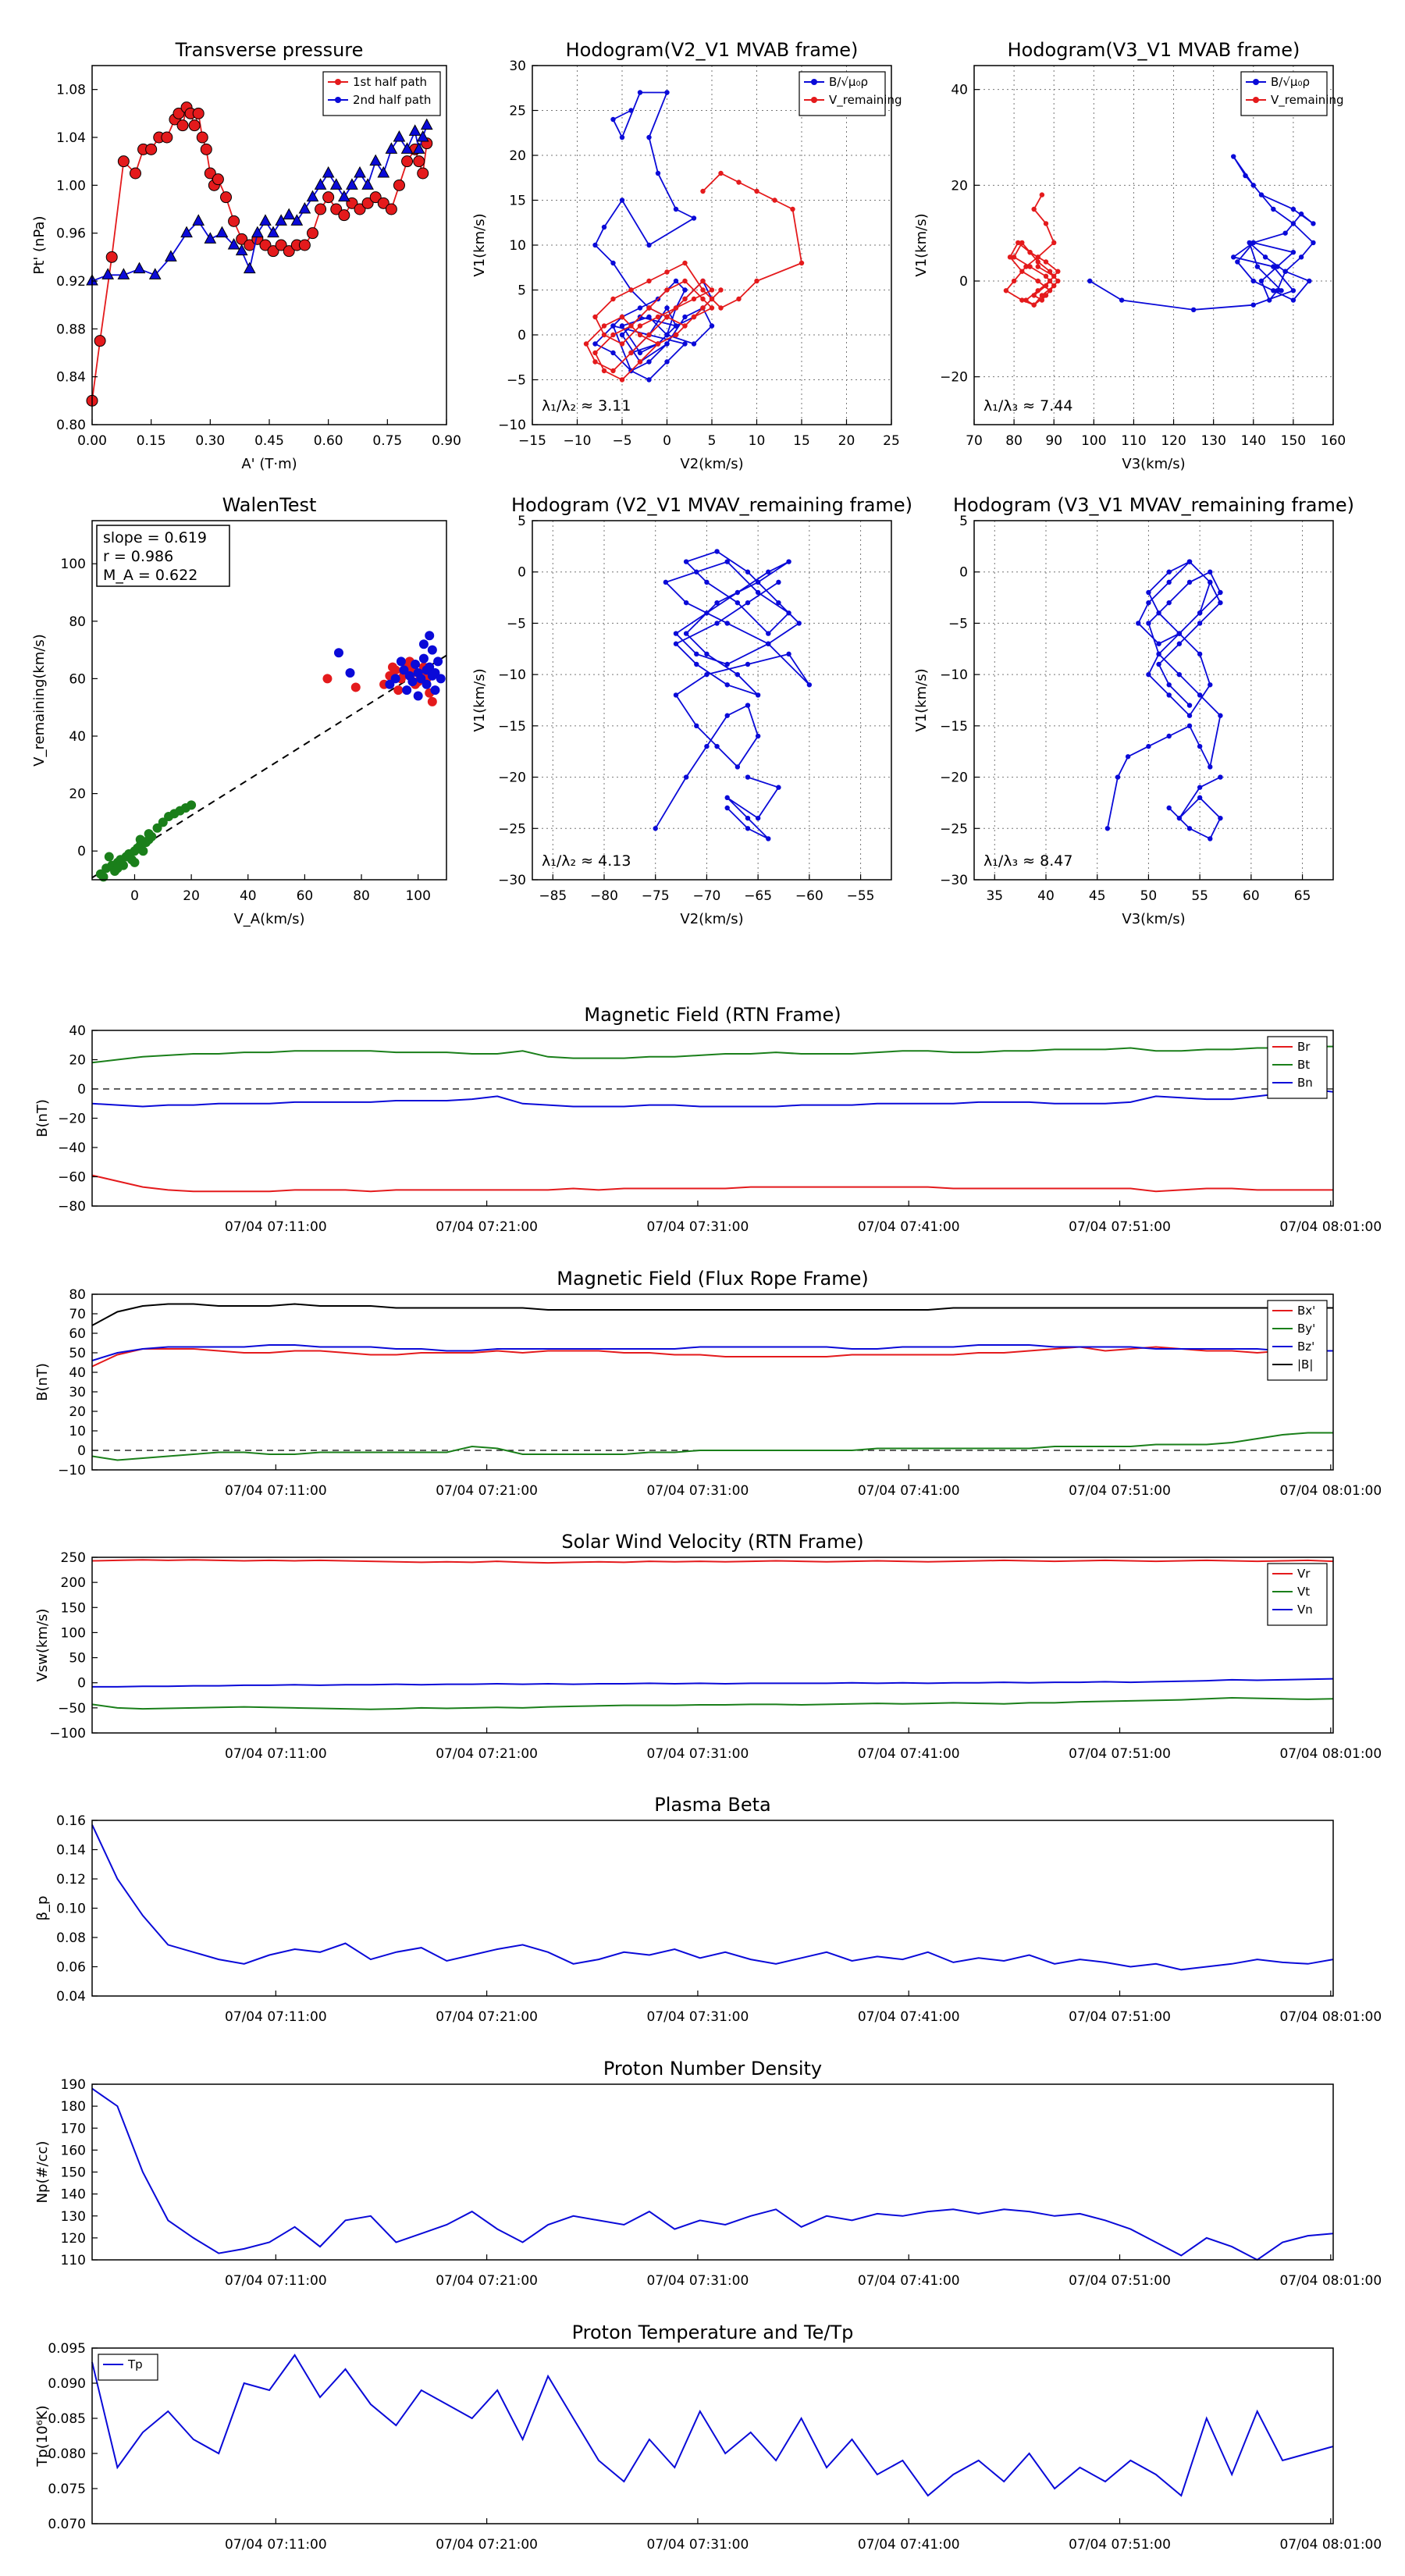 The height and width of the screenshot is (2576, 1405). Describe the element at coordinates (77, 1659) in the screenshot. I see `y-tick-label: 50` at that location.